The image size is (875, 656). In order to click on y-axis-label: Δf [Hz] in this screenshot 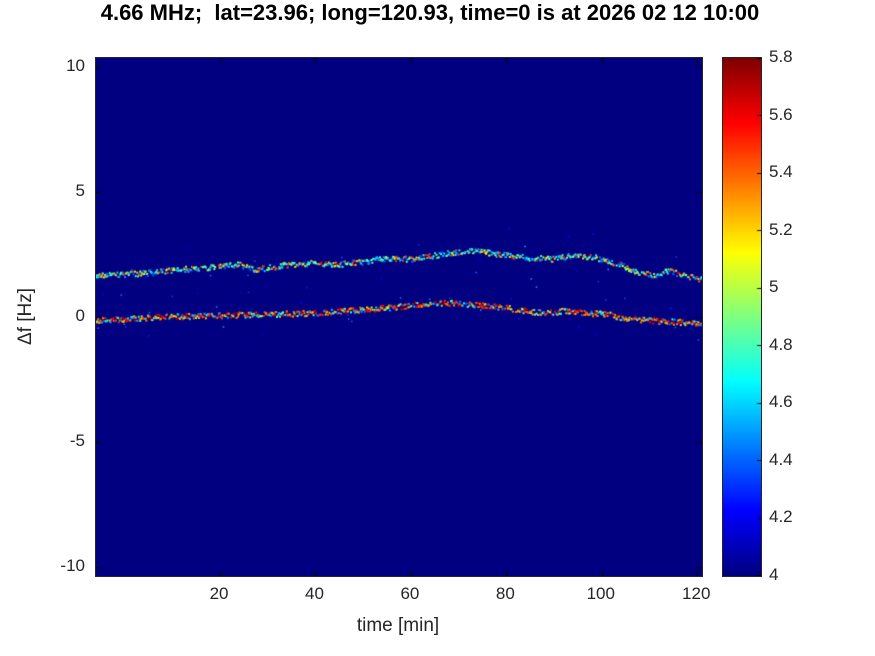, I will do `click(25, 316)`.